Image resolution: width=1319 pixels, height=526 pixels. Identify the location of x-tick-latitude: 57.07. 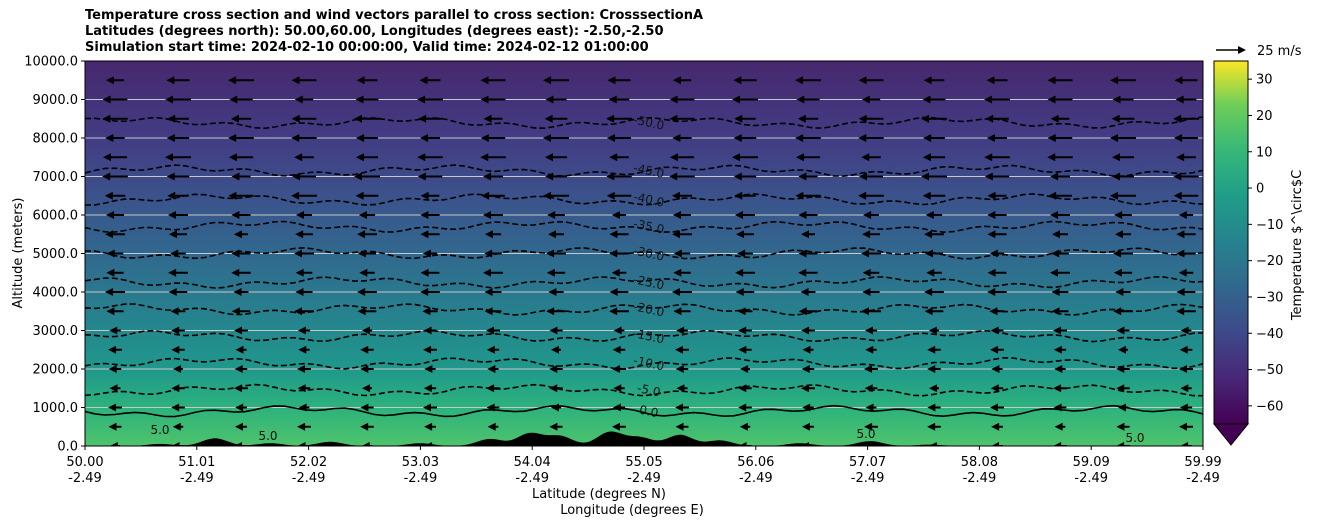
(867, 462).